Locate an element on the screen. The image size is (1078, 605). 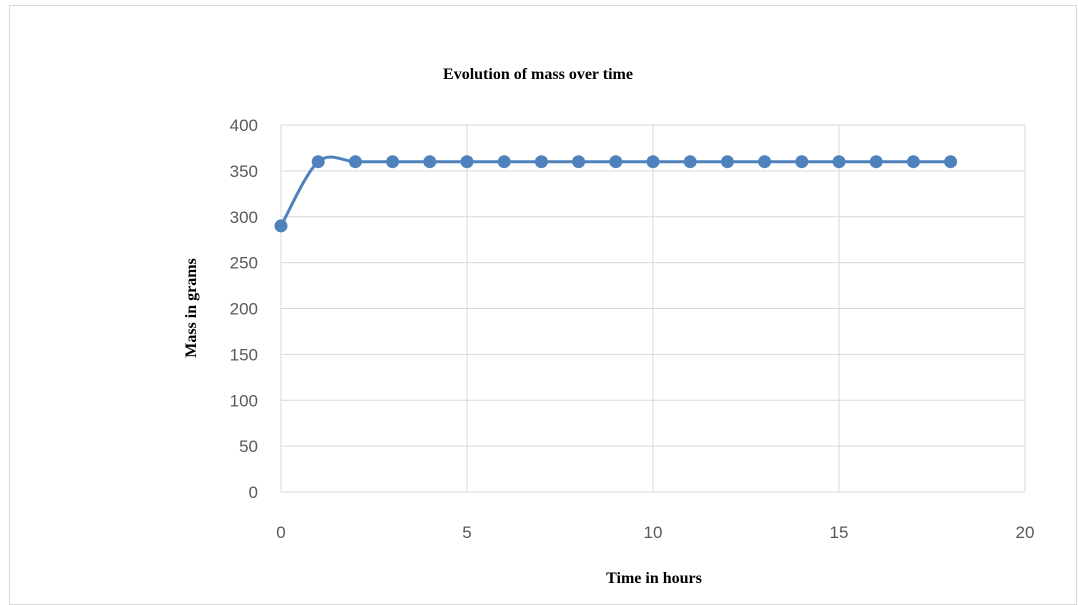
x-tick-label: 0 is located at coordinates (280, 532).